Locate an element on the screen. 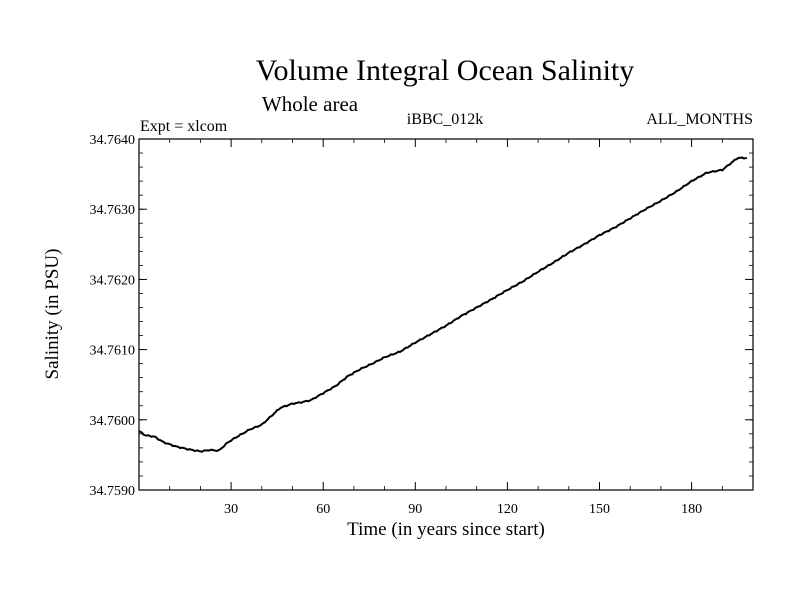 The image size is (800, 600). x-tick-label: 120 is located at coordinates (507, 509).